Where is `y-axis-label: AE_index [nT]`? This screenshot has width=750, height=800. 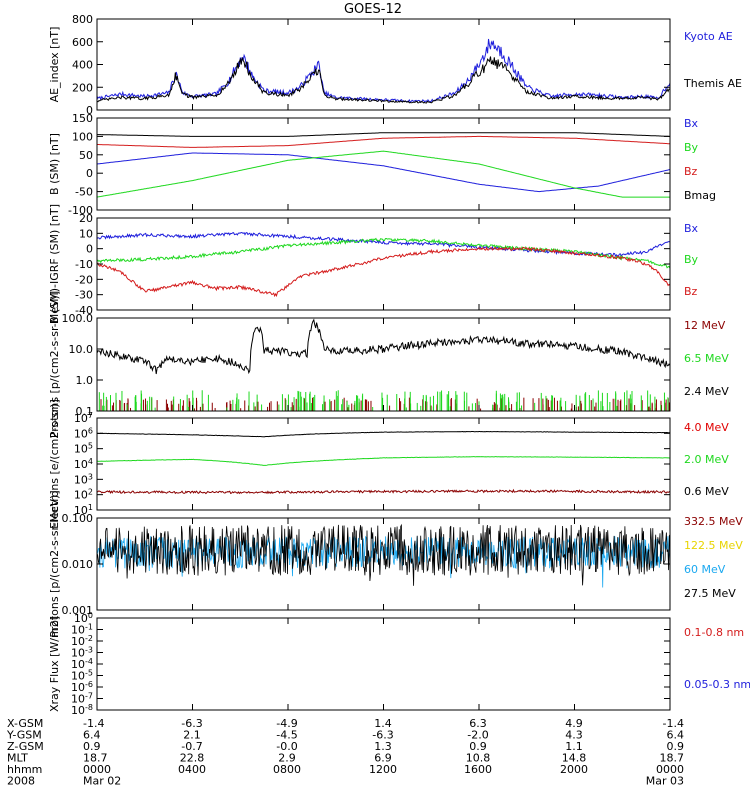 y-axis-label: AE_index [nT] is located at coordinates (54, 65).